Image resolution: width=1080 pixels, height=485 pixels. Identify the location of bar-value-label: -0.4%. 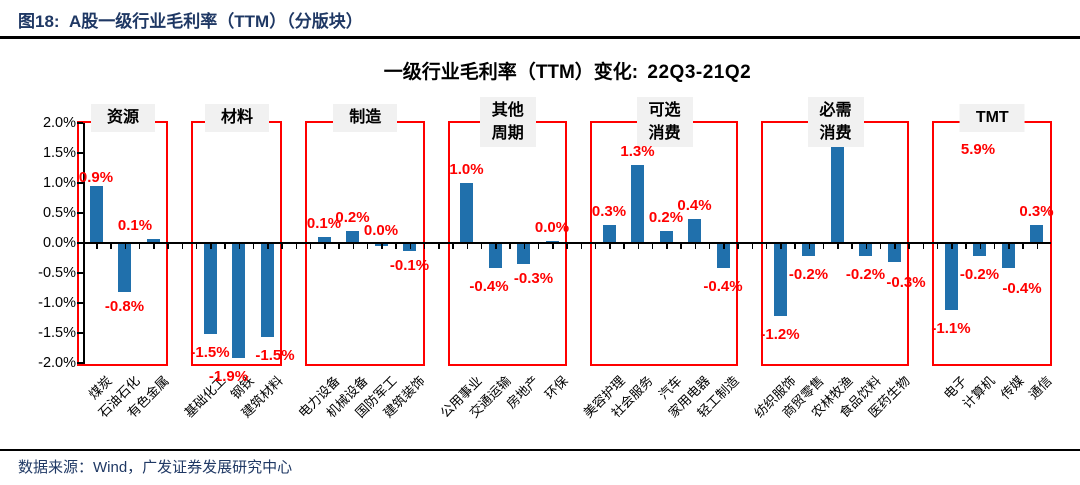
(1022, 288).